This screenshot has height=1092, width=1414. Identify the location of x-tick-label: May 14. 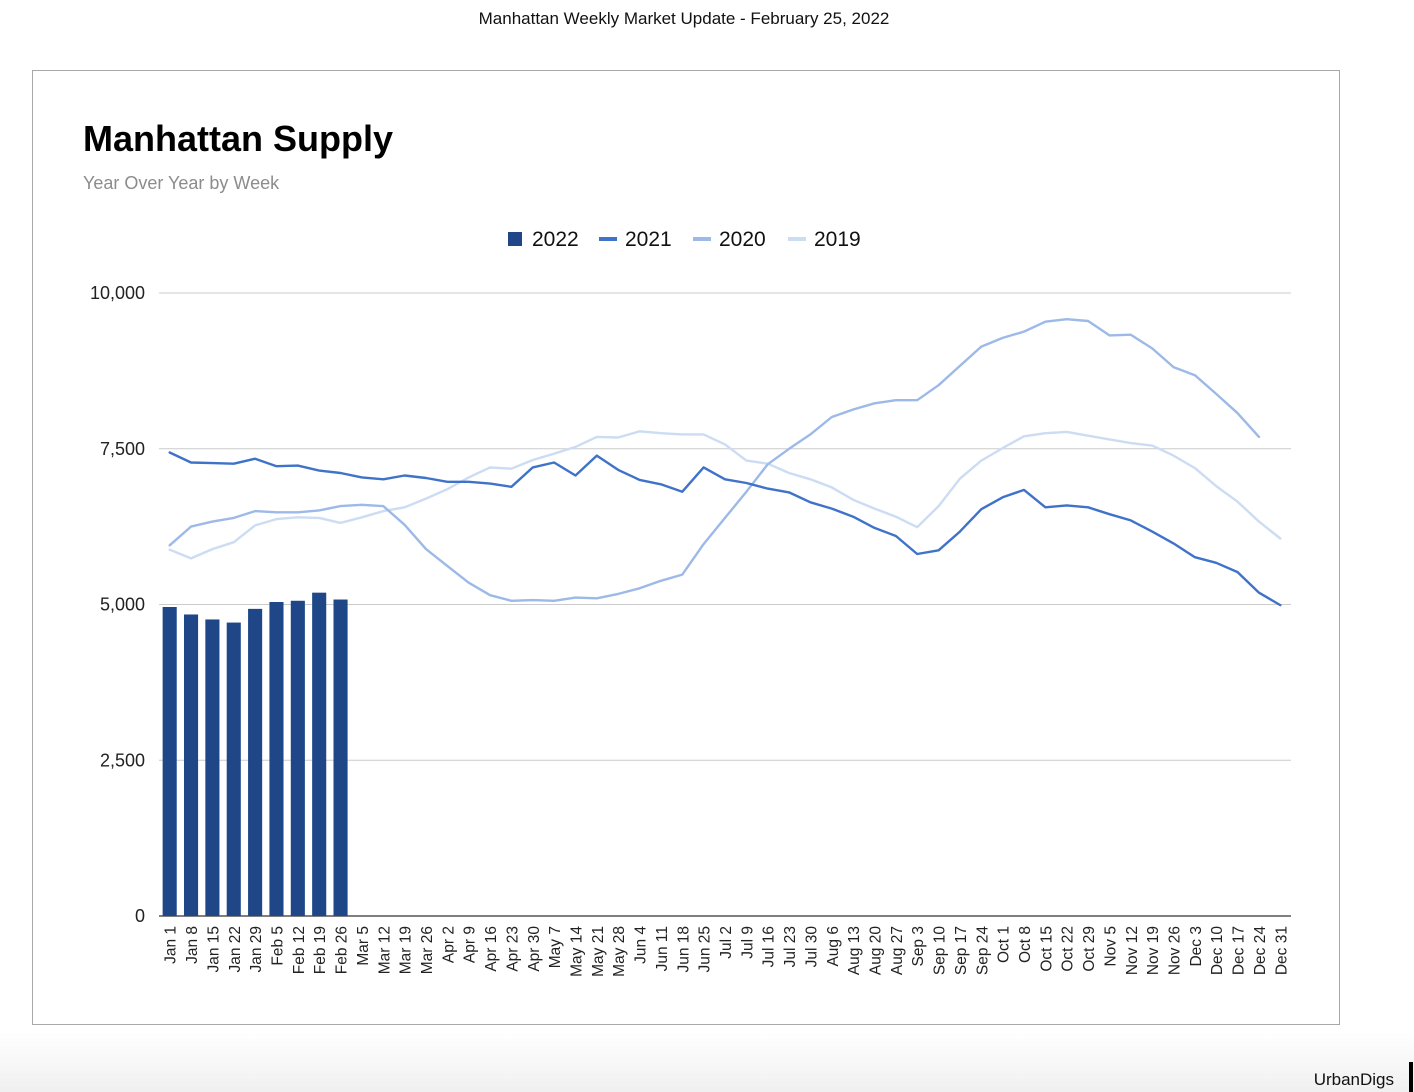
(576, 951).